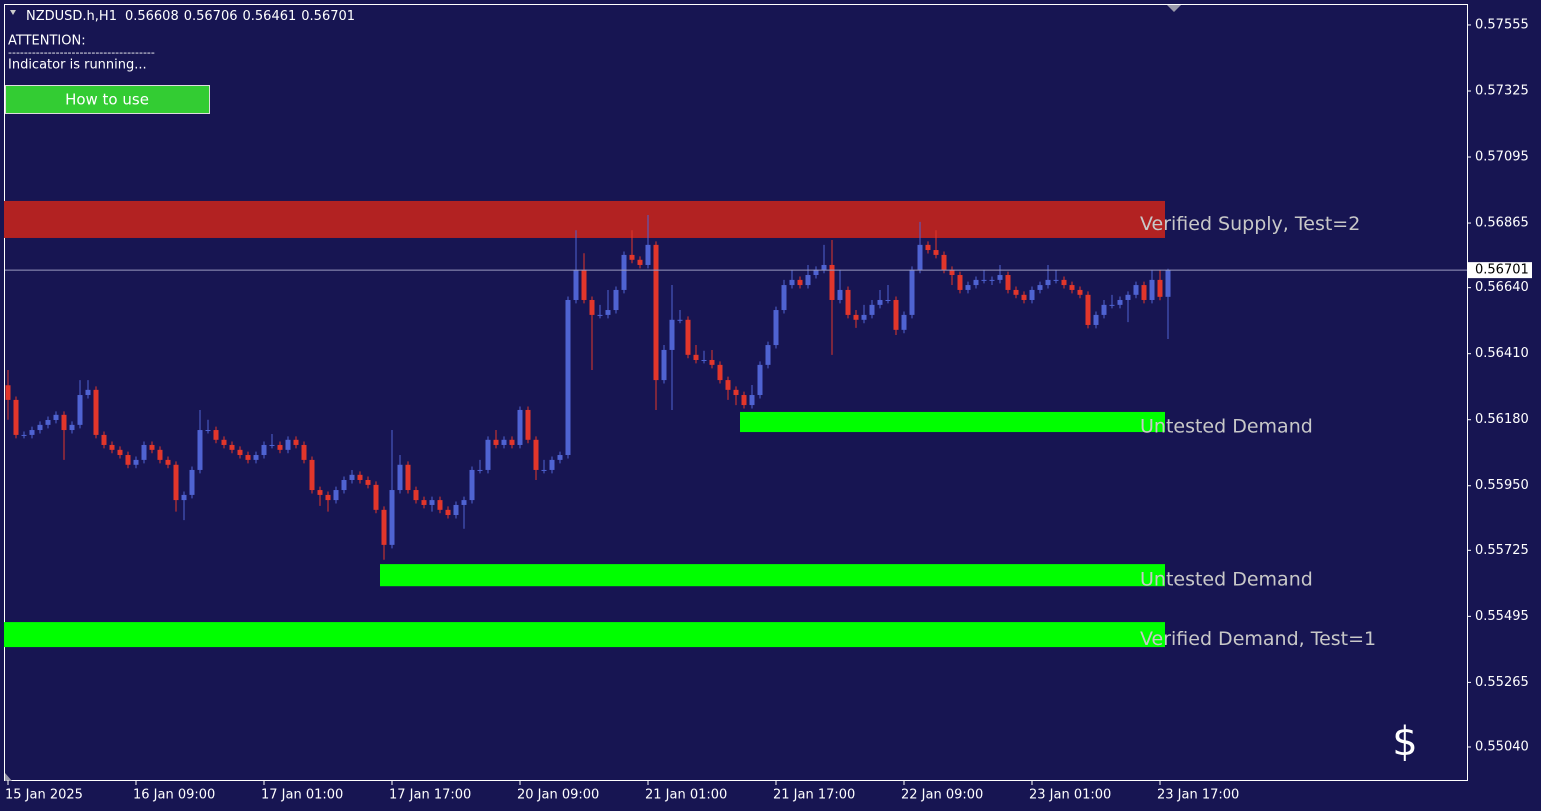 The width and height of the screenshot is (1541, 811). Describe the element at coordinates (270, 16) in the screenshot. I see `header-low: 0.56461` at that location.